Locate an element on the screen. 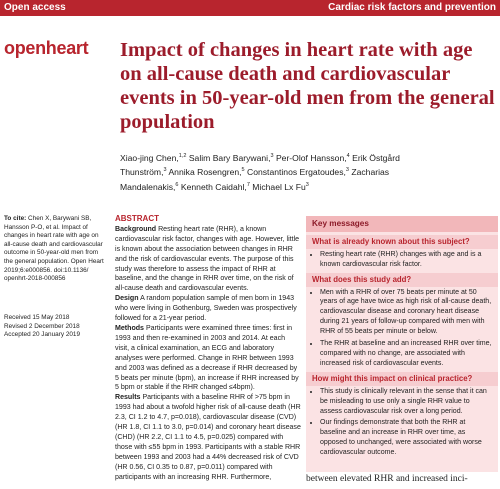 This screenshot has width=500, height=489. author-affiliation: 5 is located at coordinates (243, 170).